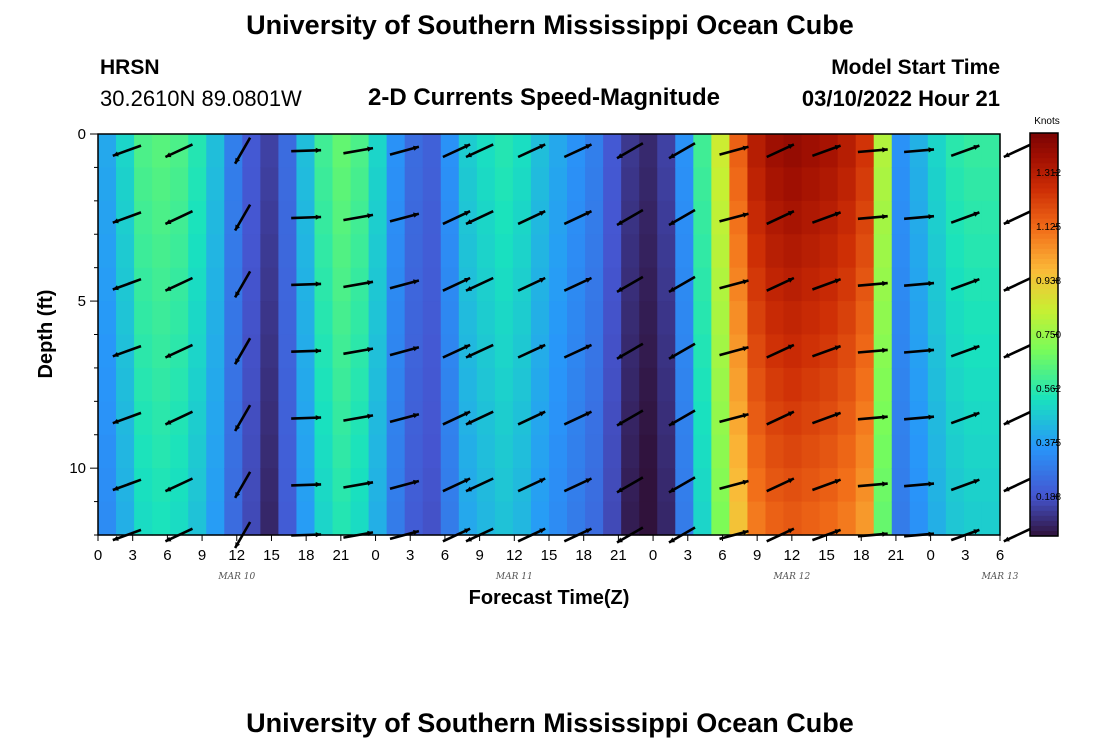 The width and height of the screenshot is (1100, 750). What do you see at coordinates (583, 555) in the screenshot?
I see `x-tick-label: 18` at bounding box center [583, 555].